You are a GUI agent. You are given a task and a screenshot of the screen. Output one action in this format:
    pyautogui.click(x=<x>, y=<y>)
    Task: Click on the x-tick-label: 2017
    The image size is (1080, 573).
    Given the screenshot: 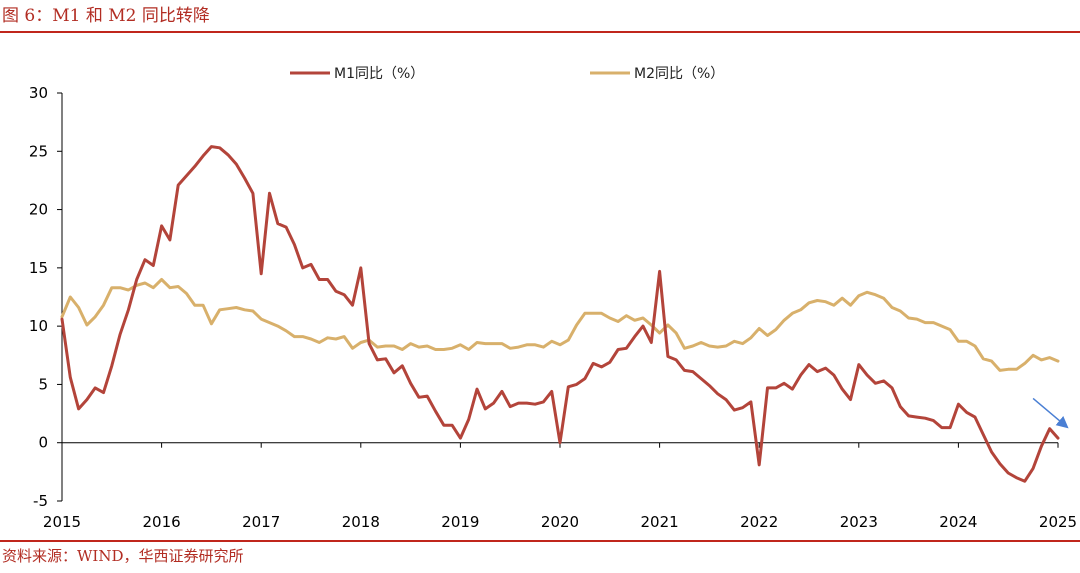 What is the action you would take?
    pyautogui.click(x=261, y=522)
    